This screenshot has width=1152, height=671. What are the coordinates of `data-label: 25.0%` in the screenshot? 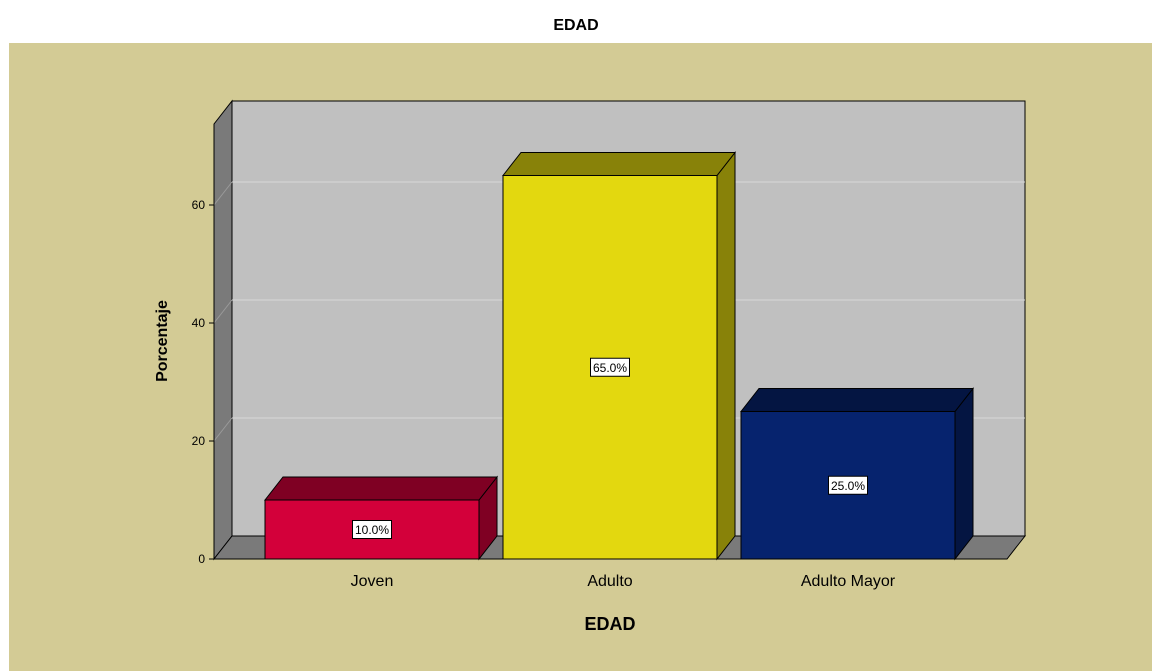 It's located at (848, 486).